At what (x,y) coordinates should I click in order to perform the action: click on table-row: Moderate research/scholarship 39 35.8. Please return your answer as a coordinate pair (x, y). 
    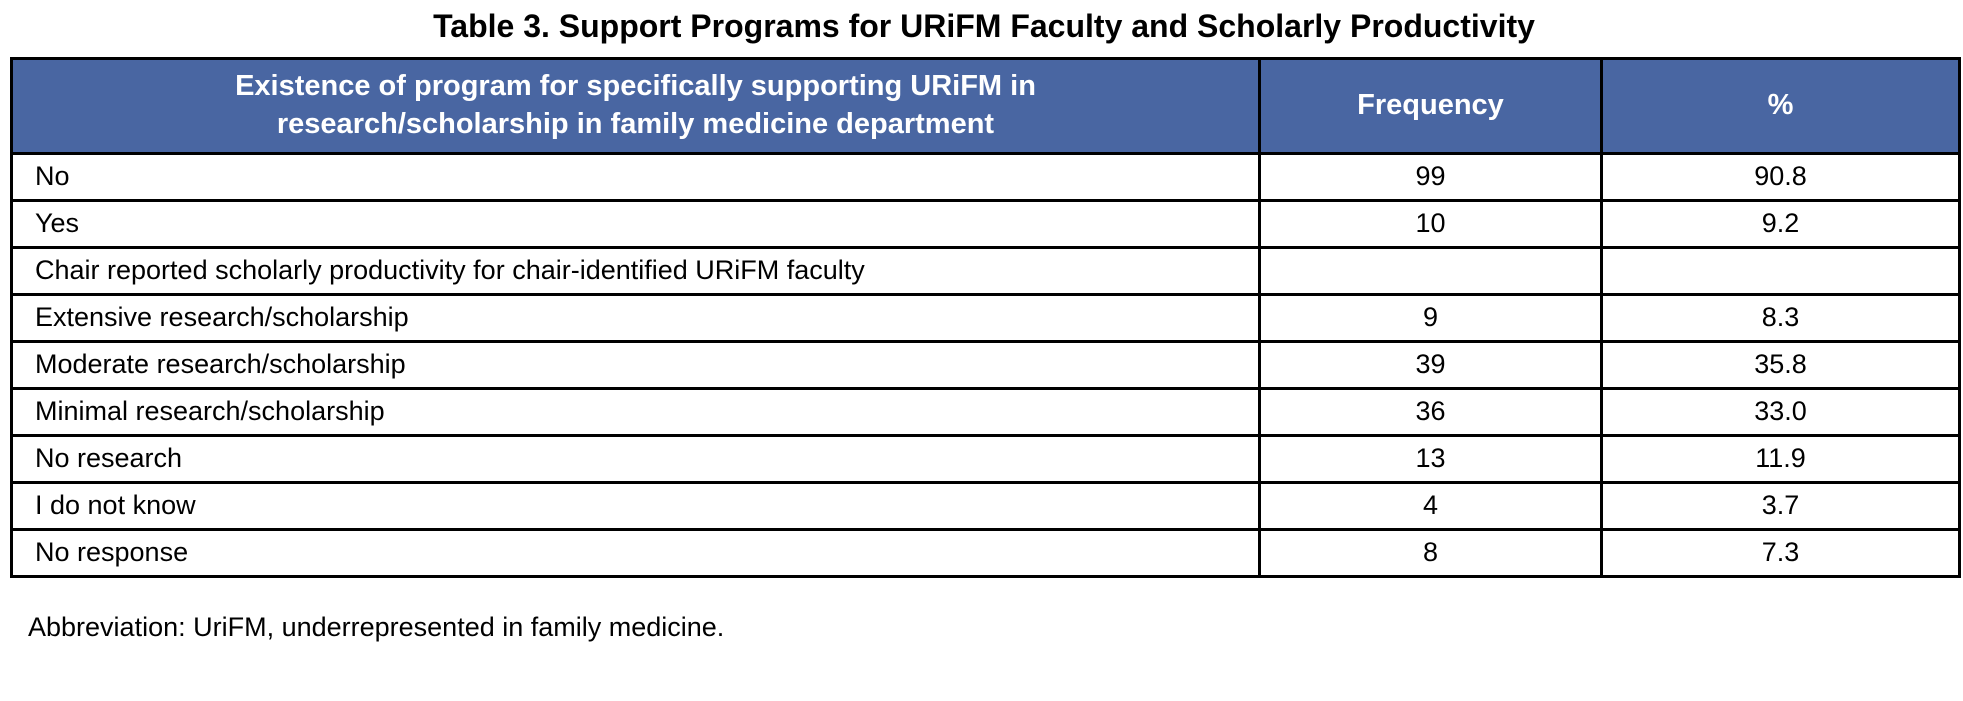
    Looking at the image, I should click on (985, 364).